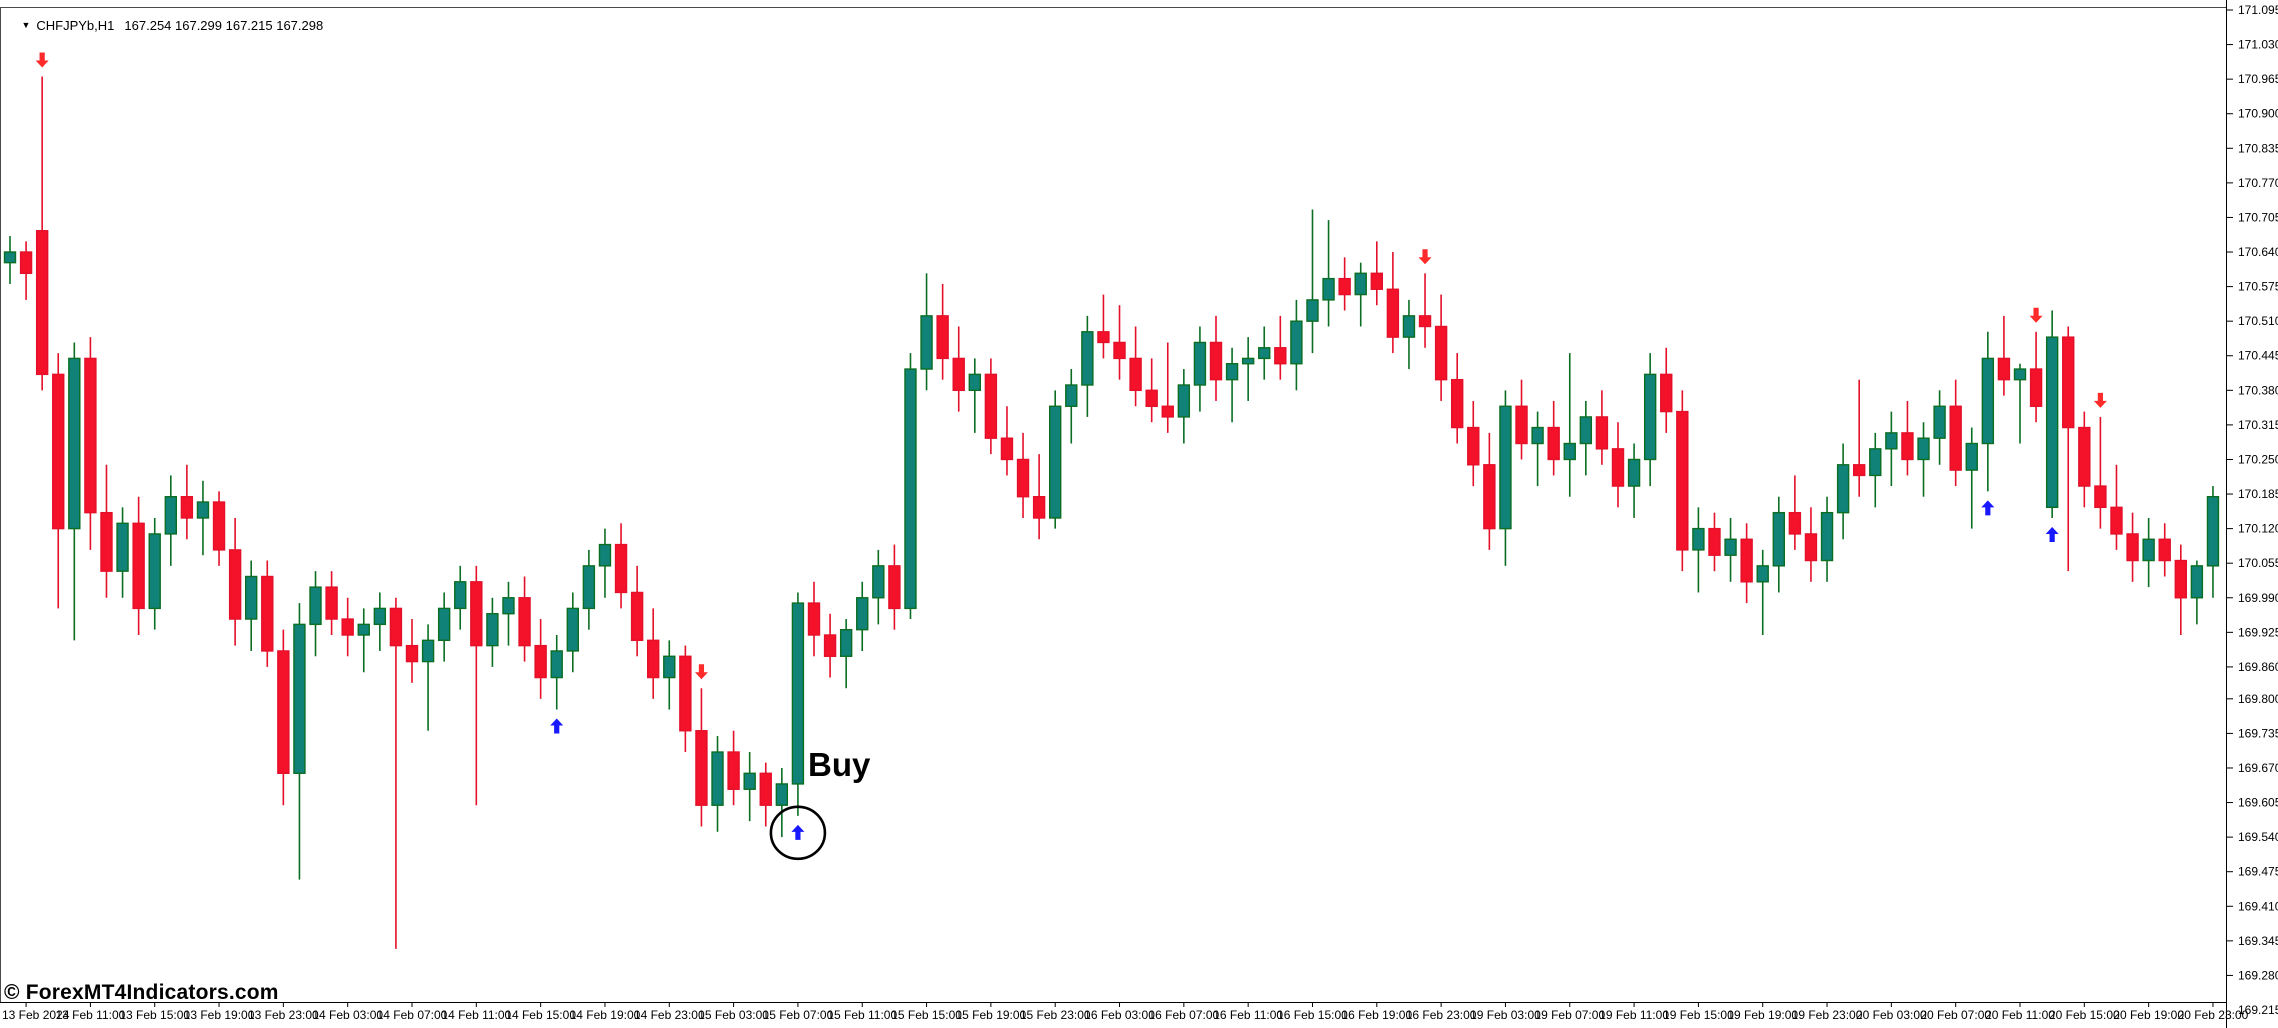 The height and width of the screenshot is (1028, 2278). Describe the element at coordinates (2258, 79) in the screenshot. I see `price-tick-label: 170.965` at that location.